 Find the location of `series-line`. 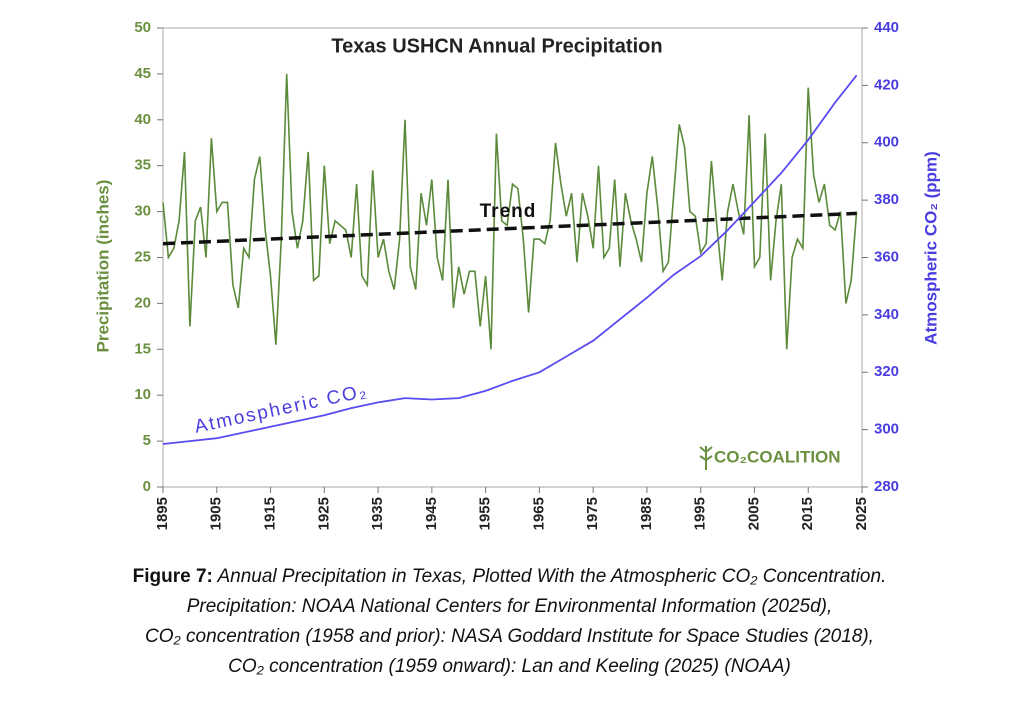

series-line is located at coordinates (509, 228).